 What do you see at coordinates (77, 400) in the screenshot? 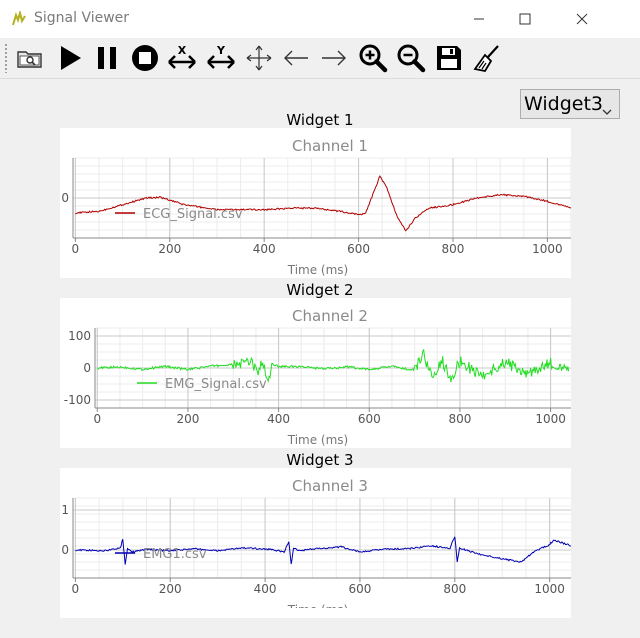
I see `y-tick-label: -100` at bounding box center [77, 400].